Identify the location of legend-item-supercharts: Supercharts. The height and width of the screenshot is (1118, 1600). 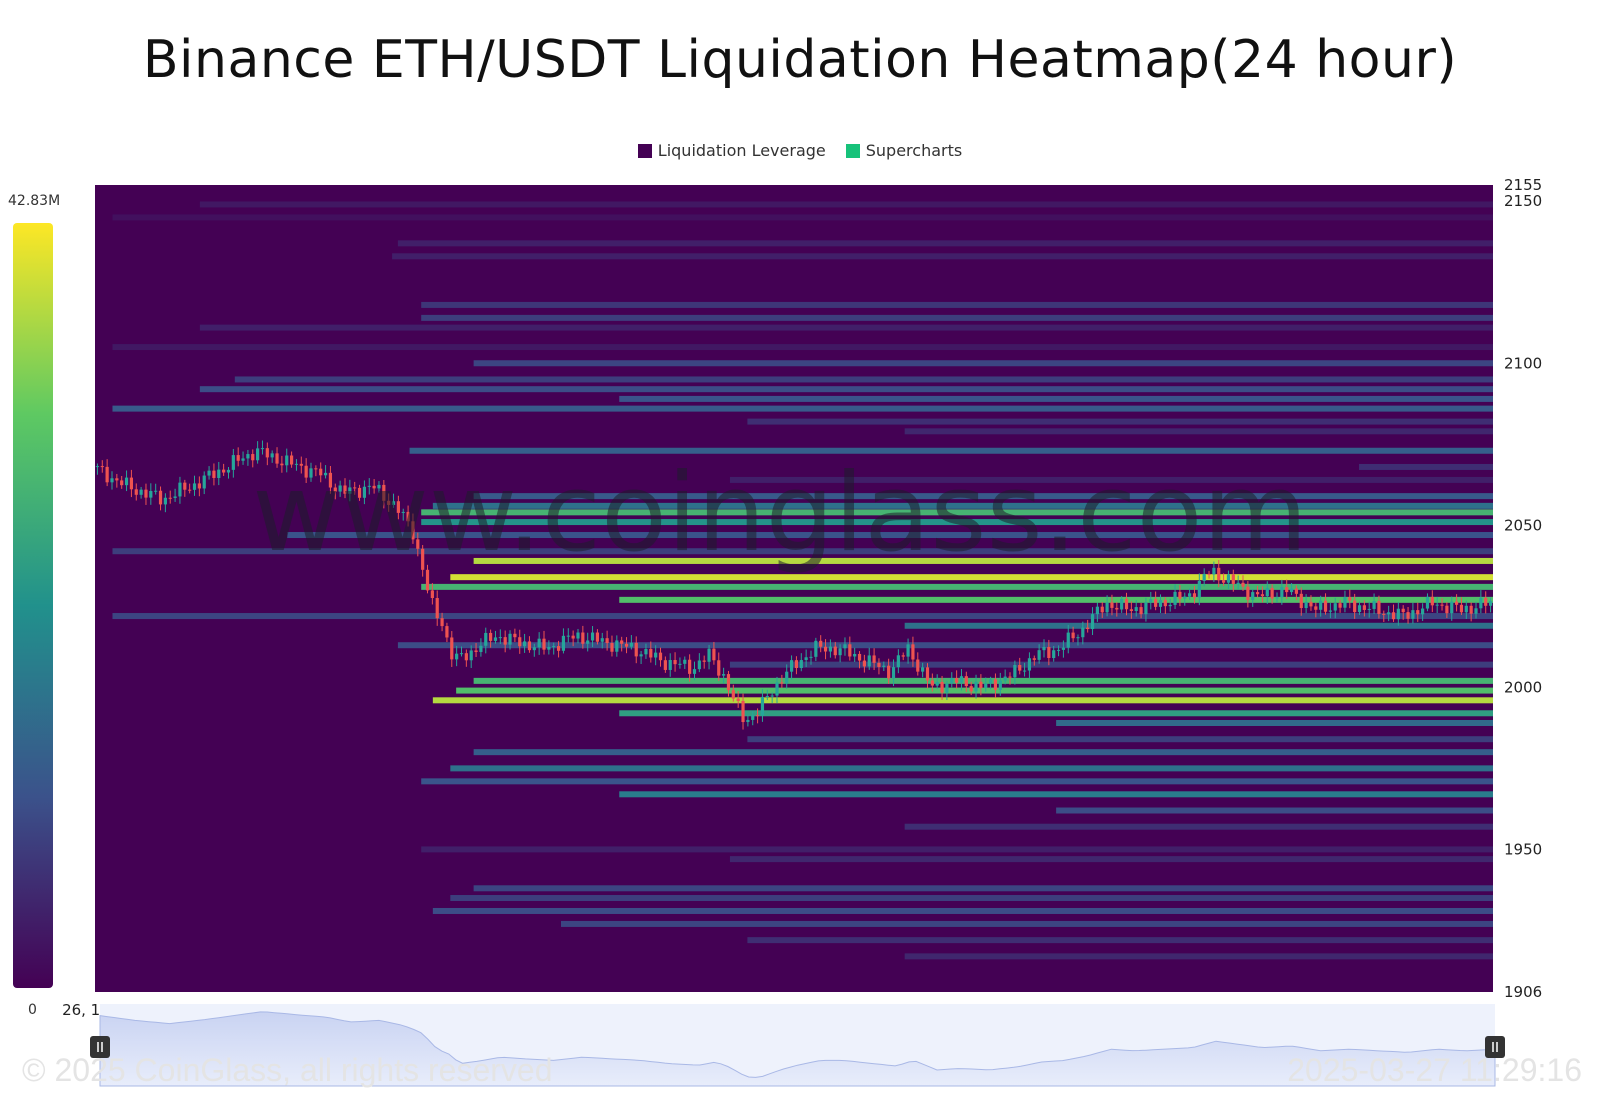
(903, 150).